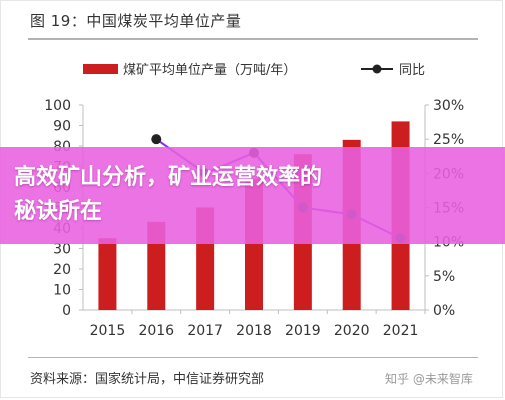  What do you see at coordinates (412, 70) in the screenshot?
I see `legend-label-line: 同比` at bounding box center [412, 70].